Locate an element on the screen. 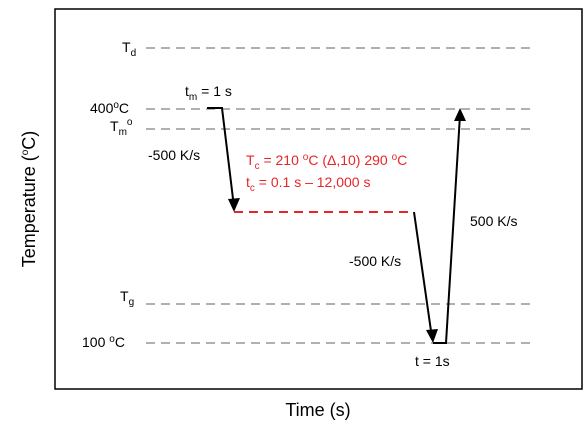 Image resolution: width=584 pixels, height=427 pixels. t100-label: 100 oC is located at coordinates (103, 342).